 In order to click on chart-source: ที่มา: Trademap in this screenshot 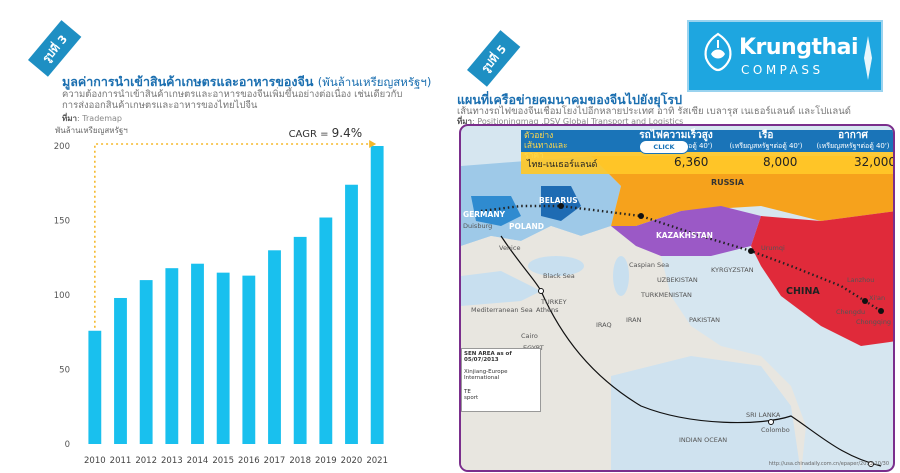, I will do `click(92, 118)`.